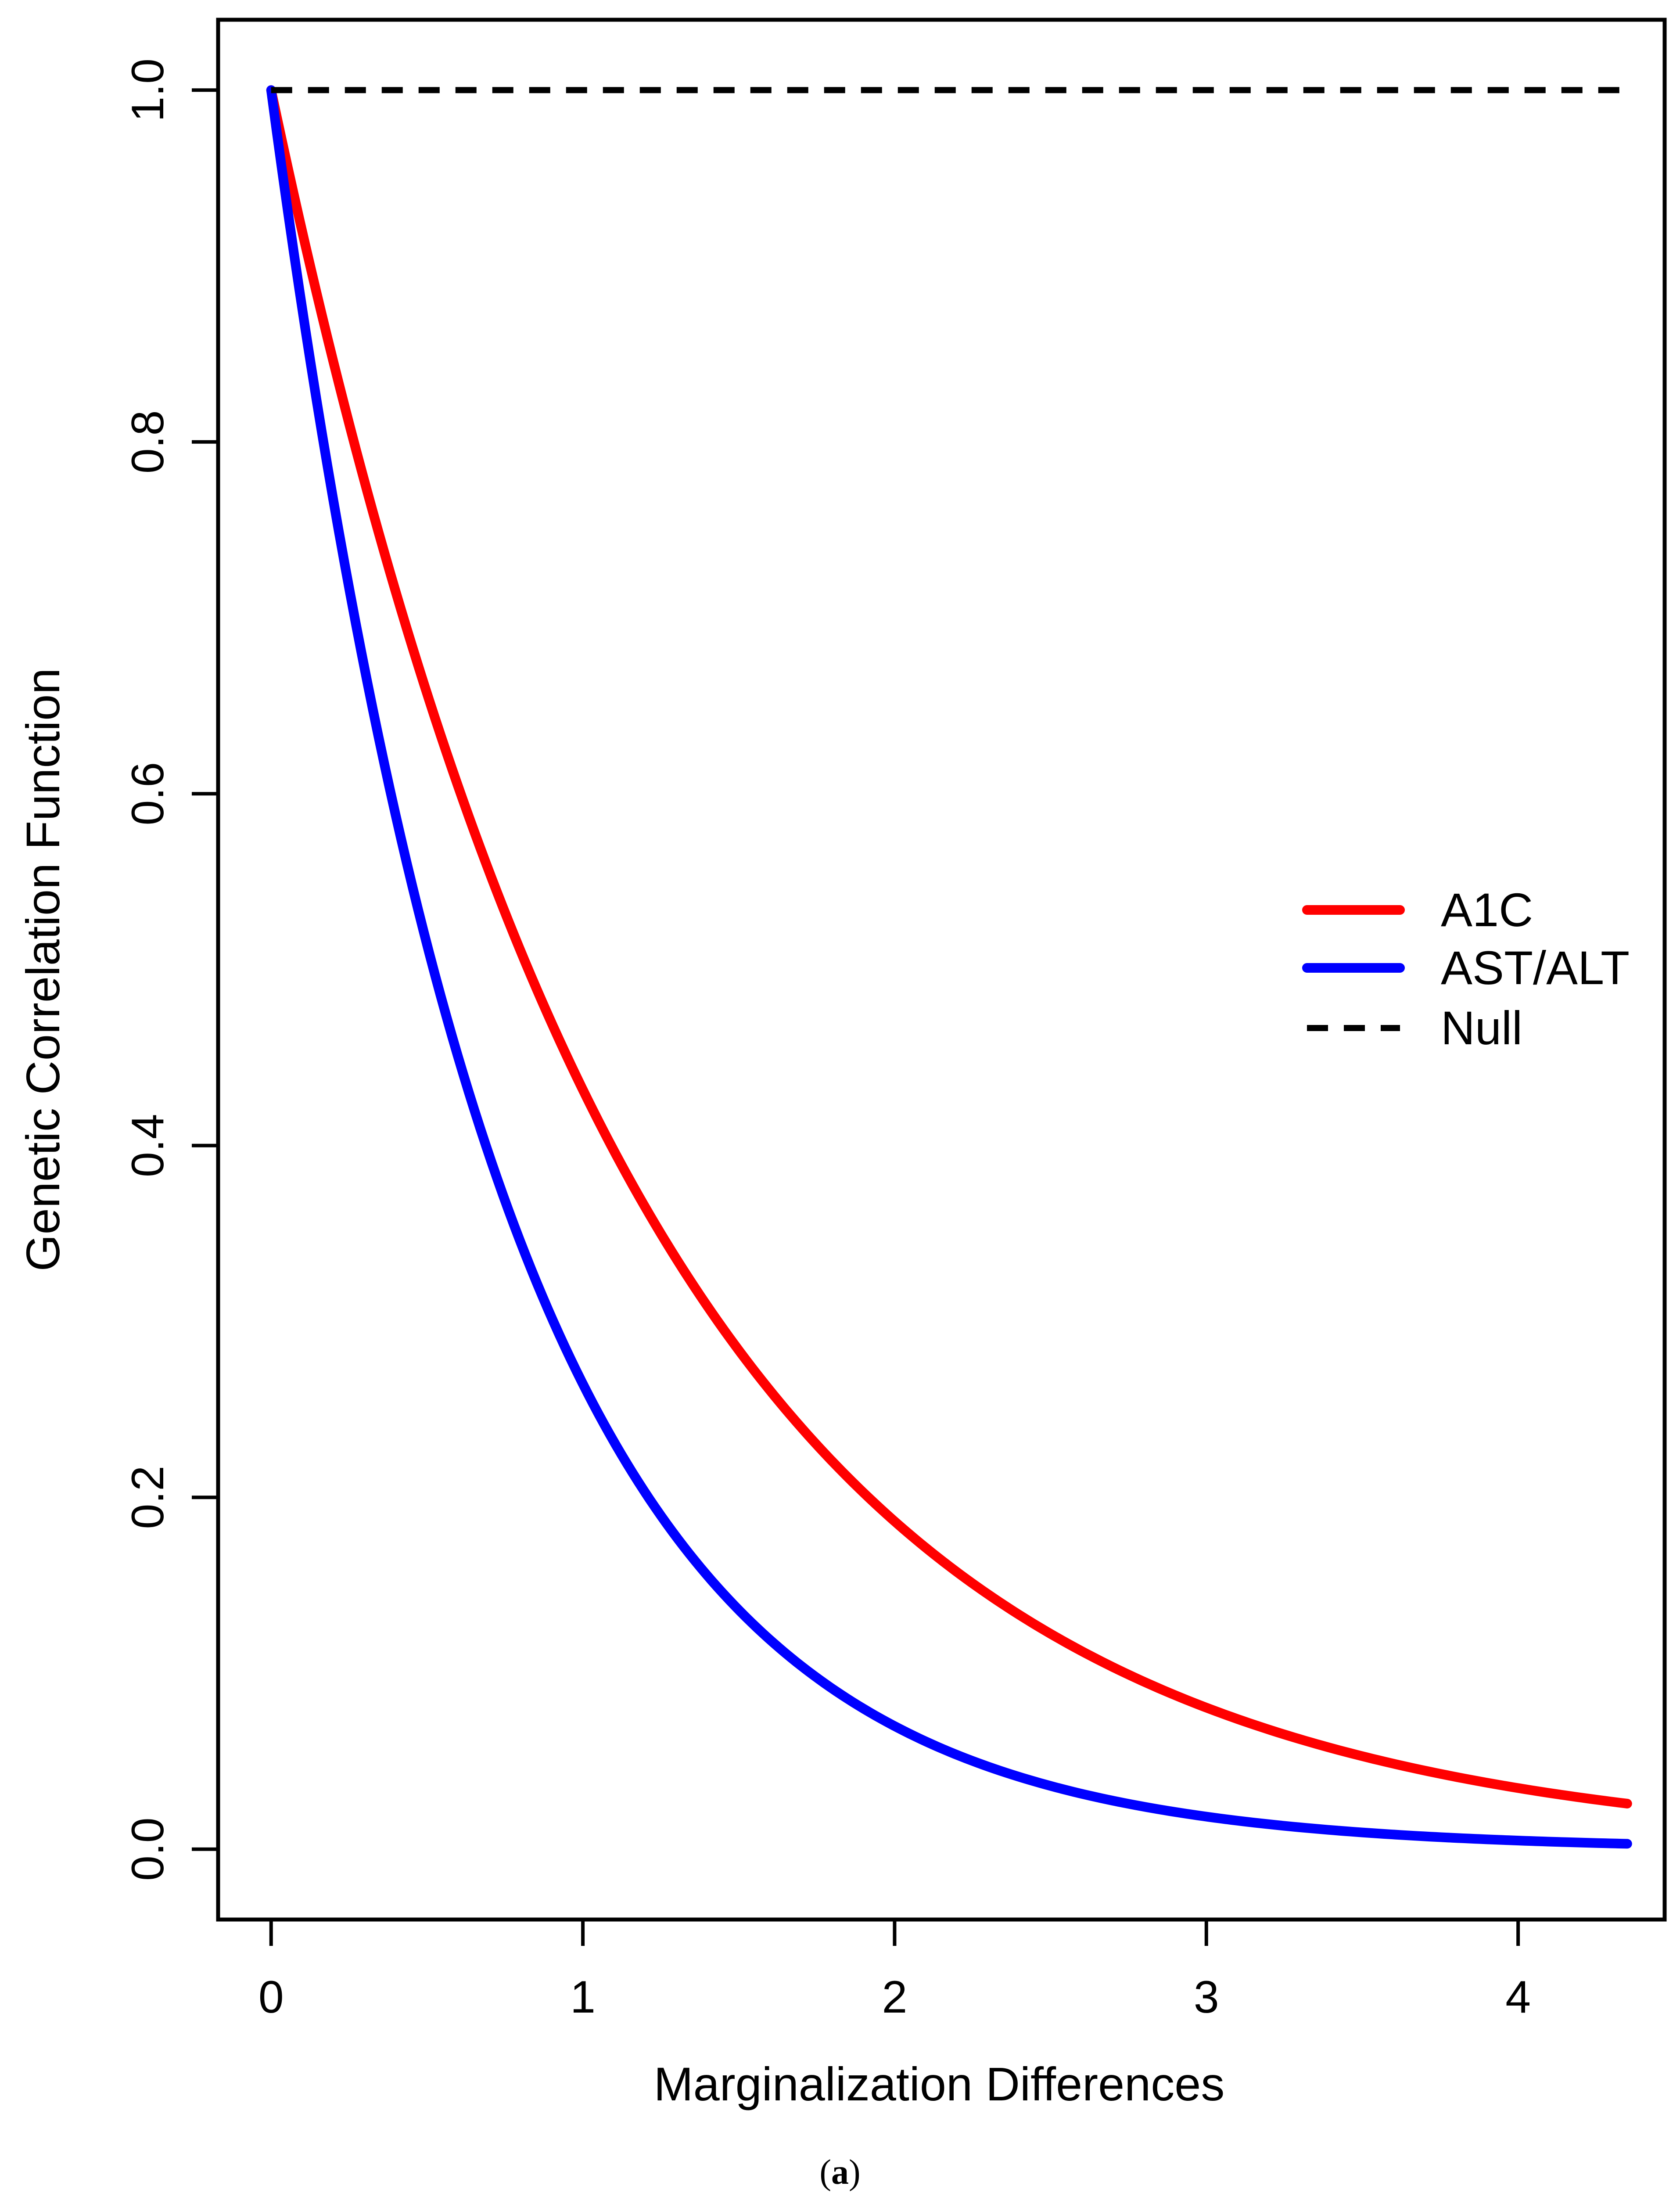  I want to click on legend: A1C AST/ALT Null, so click(1466, 968).